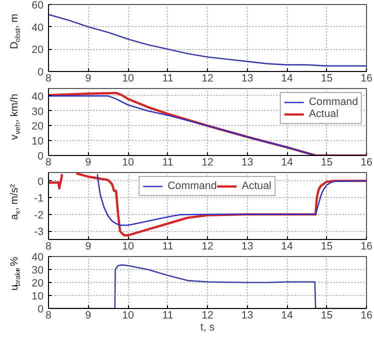 The height and width of the screenshot is (337, 374). What do you see at coordinates (39, 215) in the screenshot?
I see `y-tick-label: -2` at bounding box center [39, 215].